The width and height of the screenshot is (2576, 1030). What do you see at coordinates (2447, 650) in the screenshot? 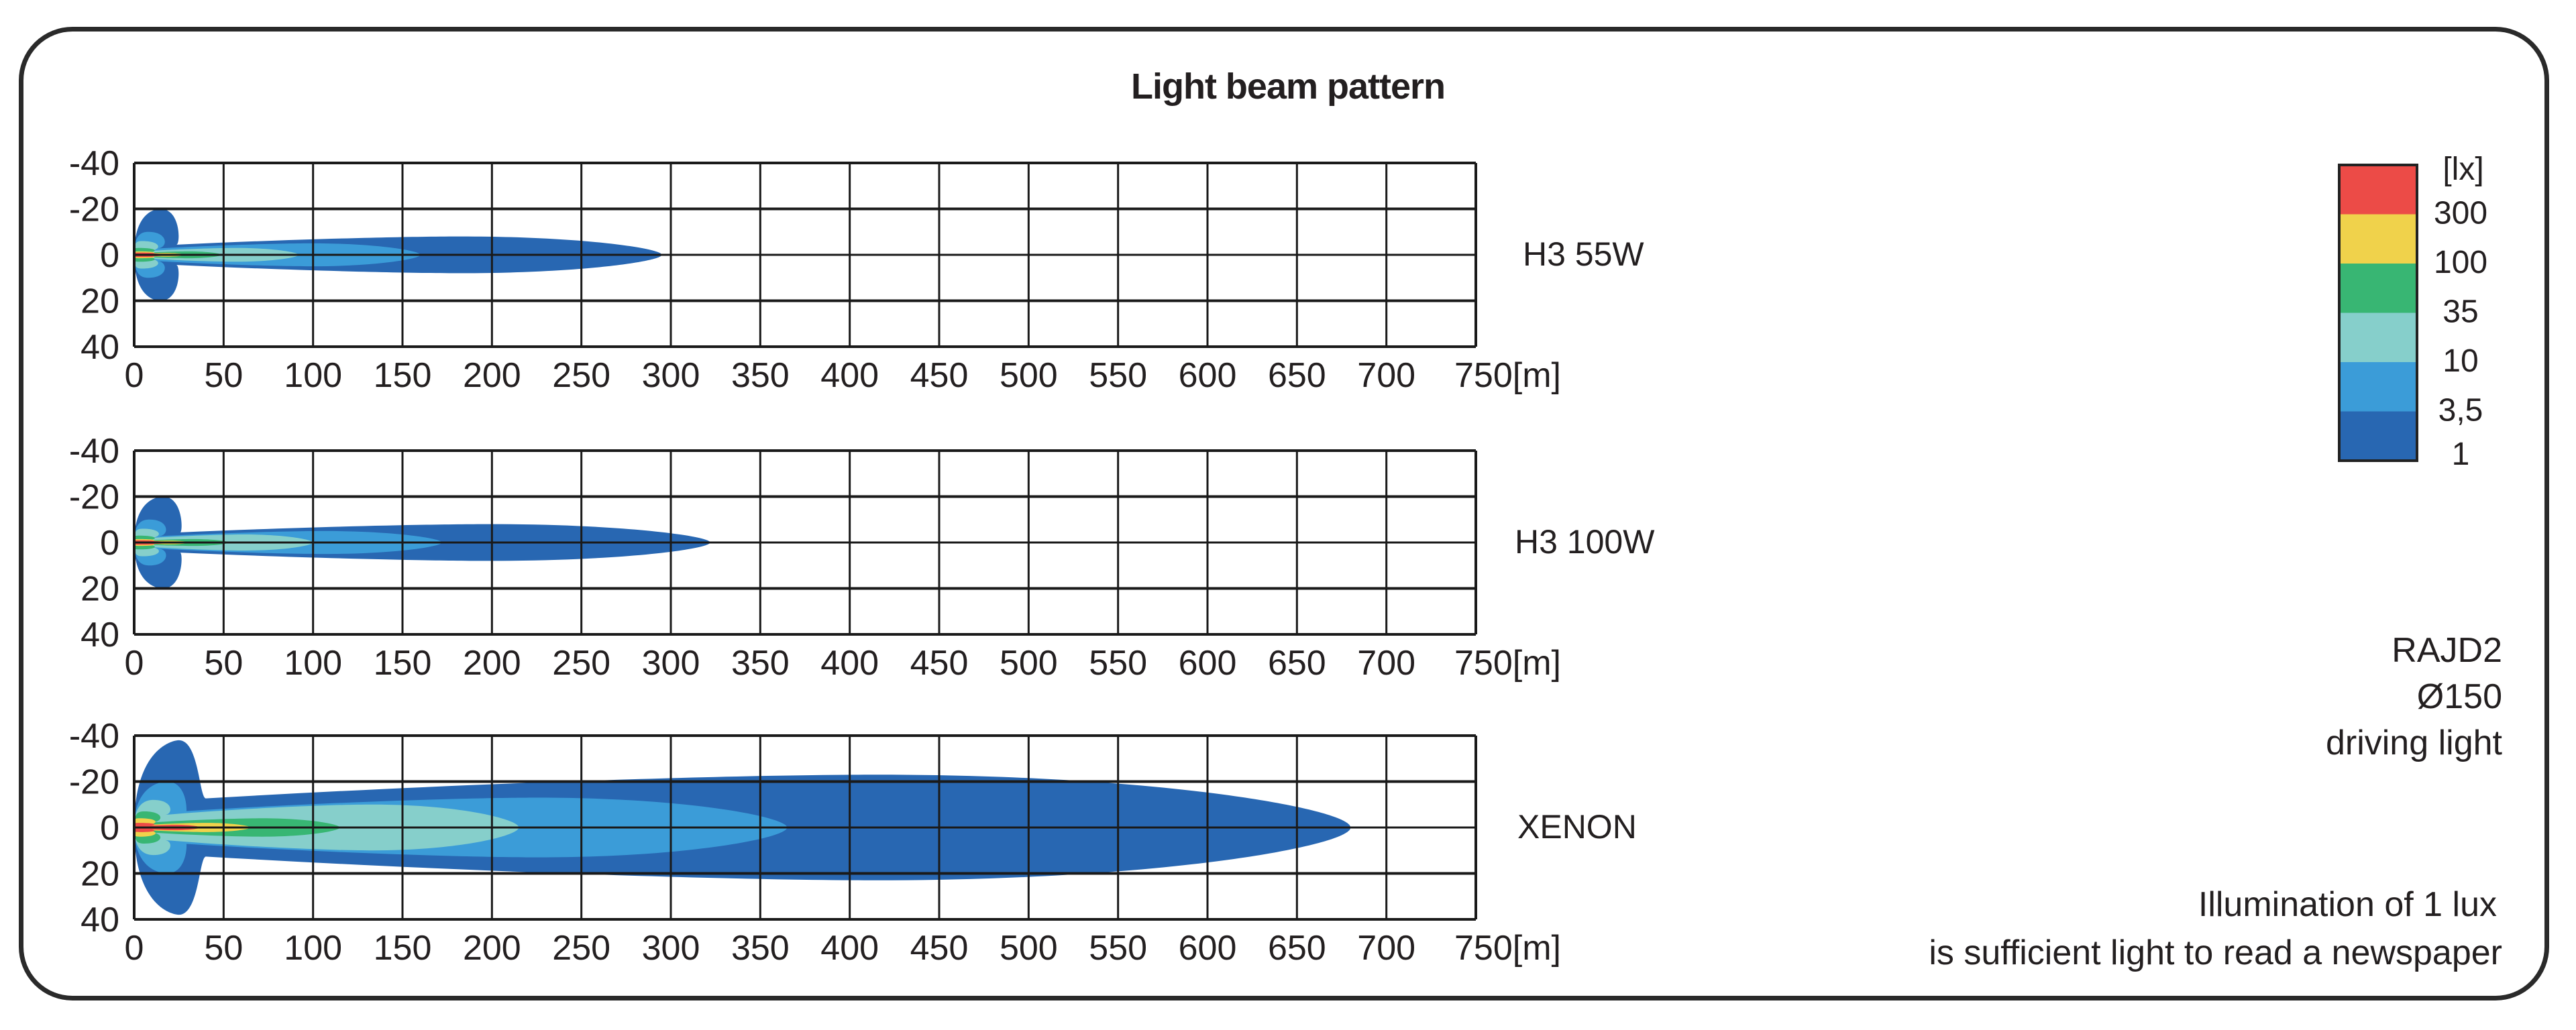
I see `product-model: RAJD2` at bounding box center [2447, 650].